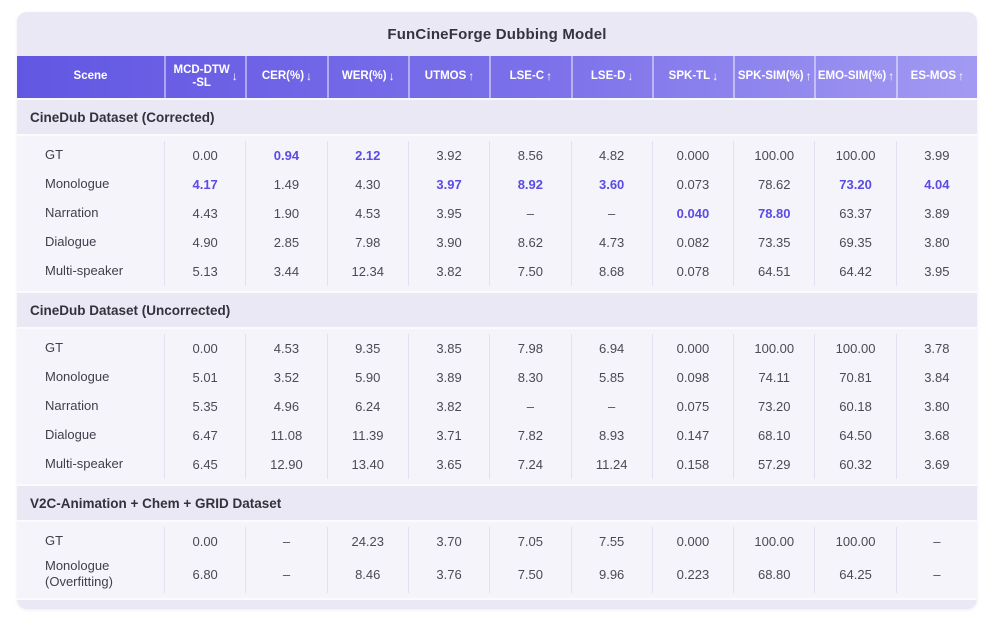 The width and height of the screenshot is (993, 621). I want to click on cell-esmos: 3.69, so click(936, 464).